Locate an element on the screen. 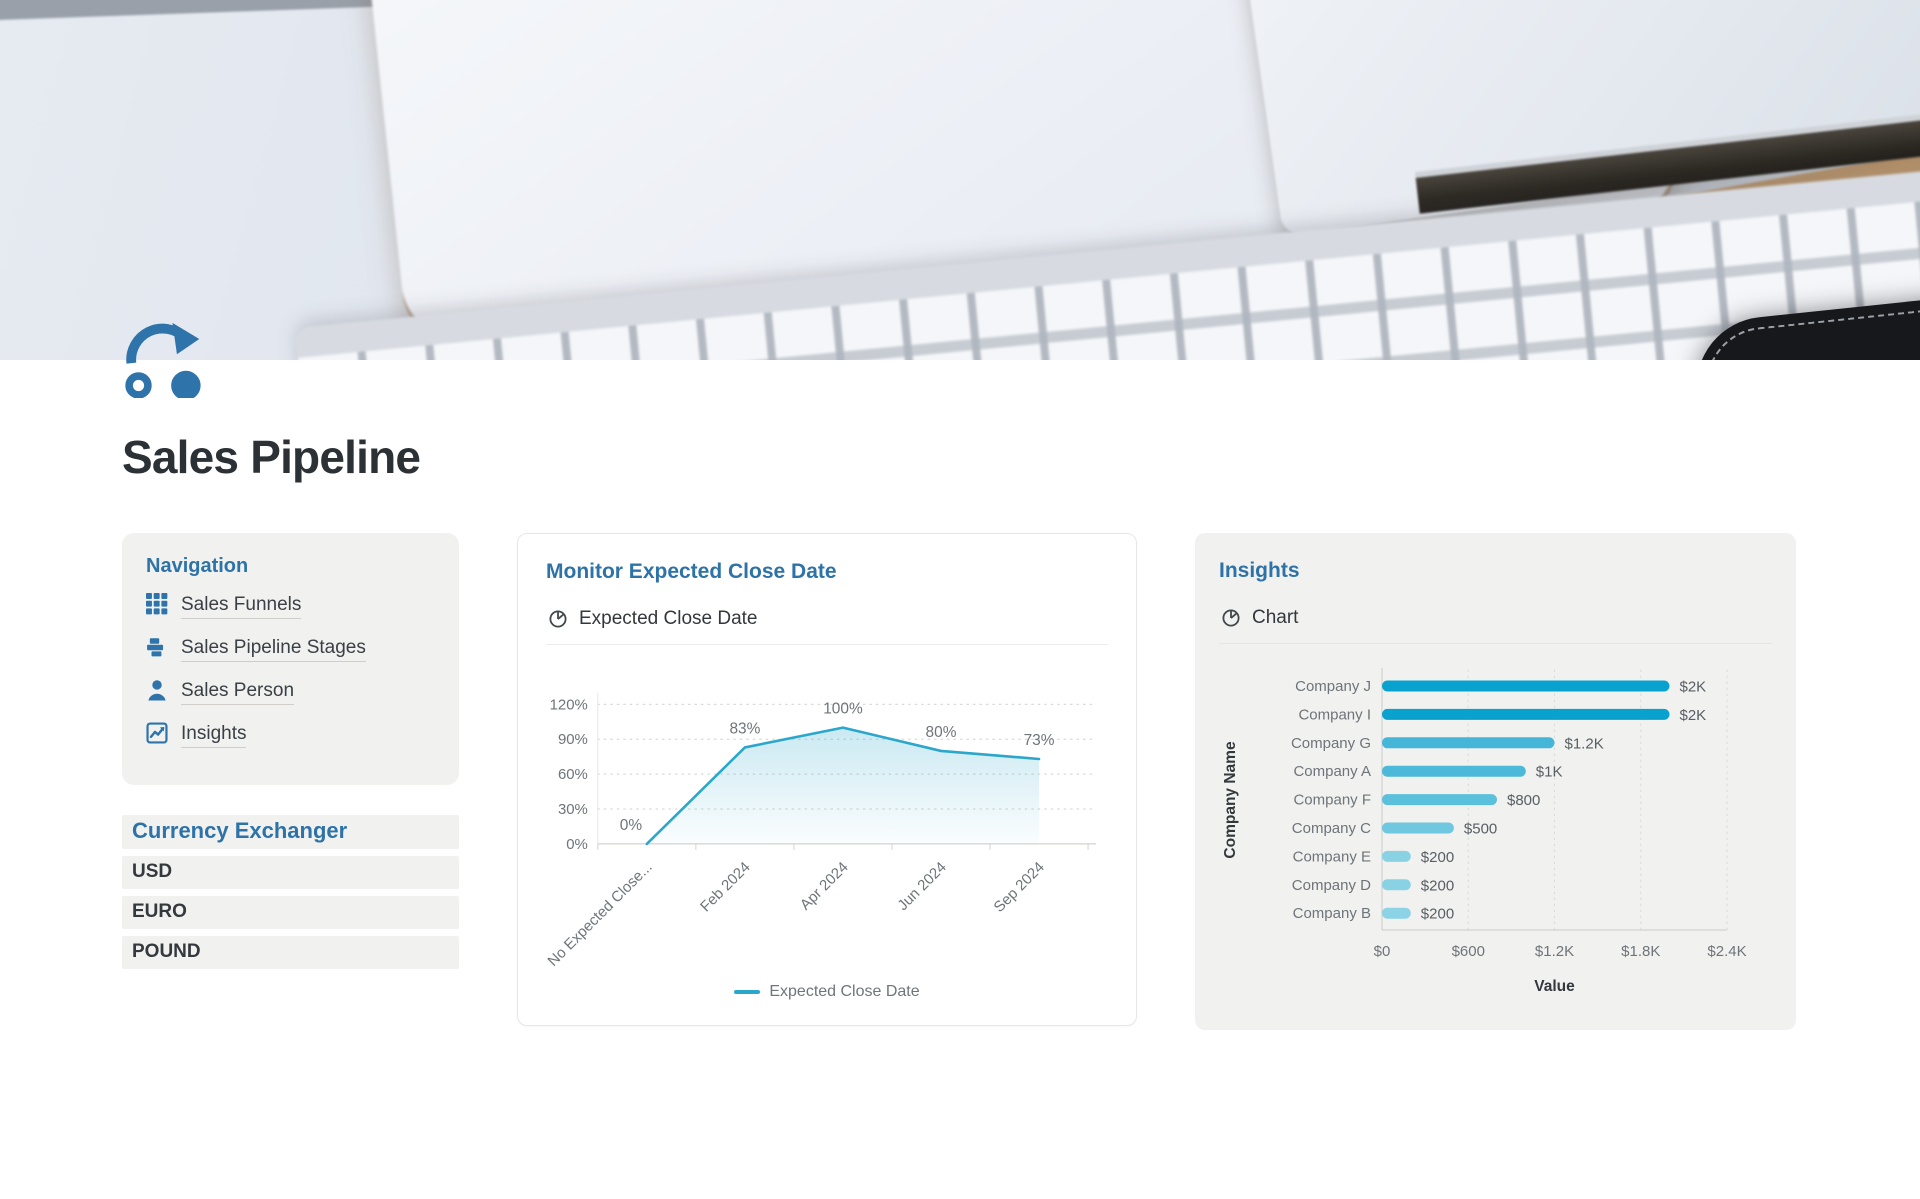 The image size is (1920, 1199). insights-card-title: Insights is located at coordinates (1259, 570).